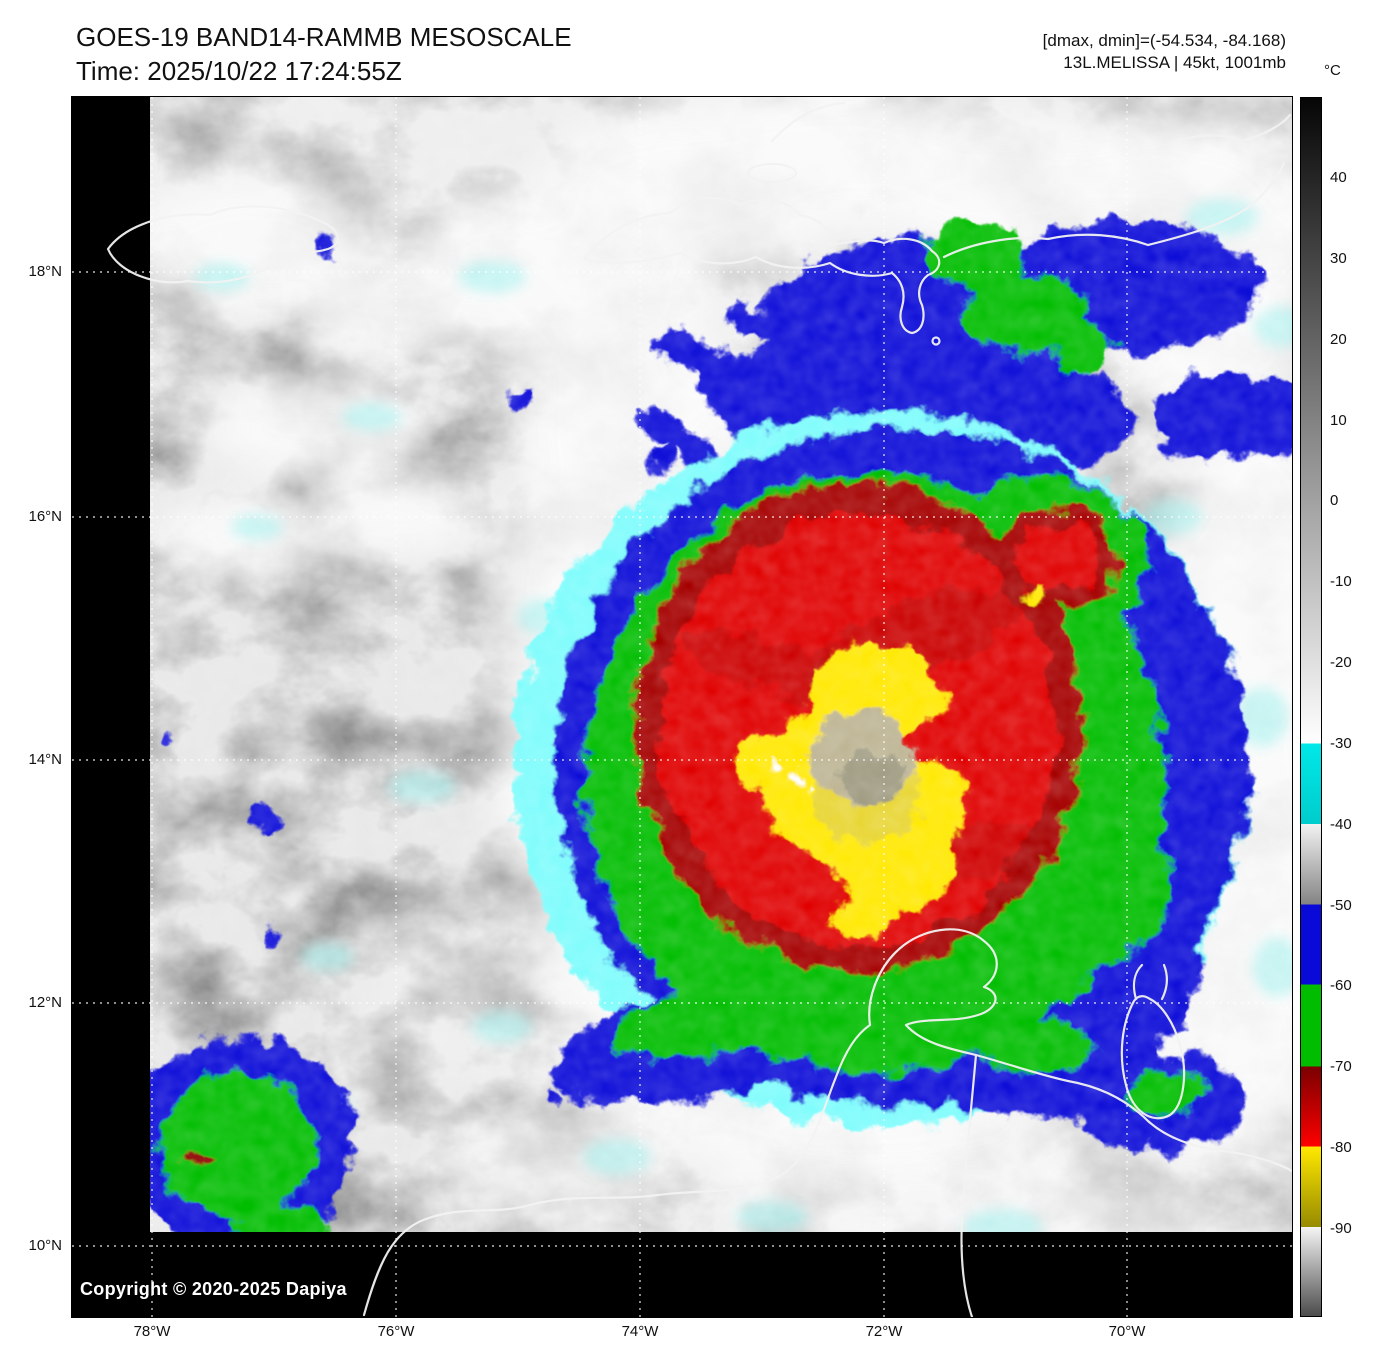  Describe the element at coordinates (1174, 62) in the screenshot. I see `storm-status-info: 13L.MELISSA | 45kt, 1001mb` at that location.